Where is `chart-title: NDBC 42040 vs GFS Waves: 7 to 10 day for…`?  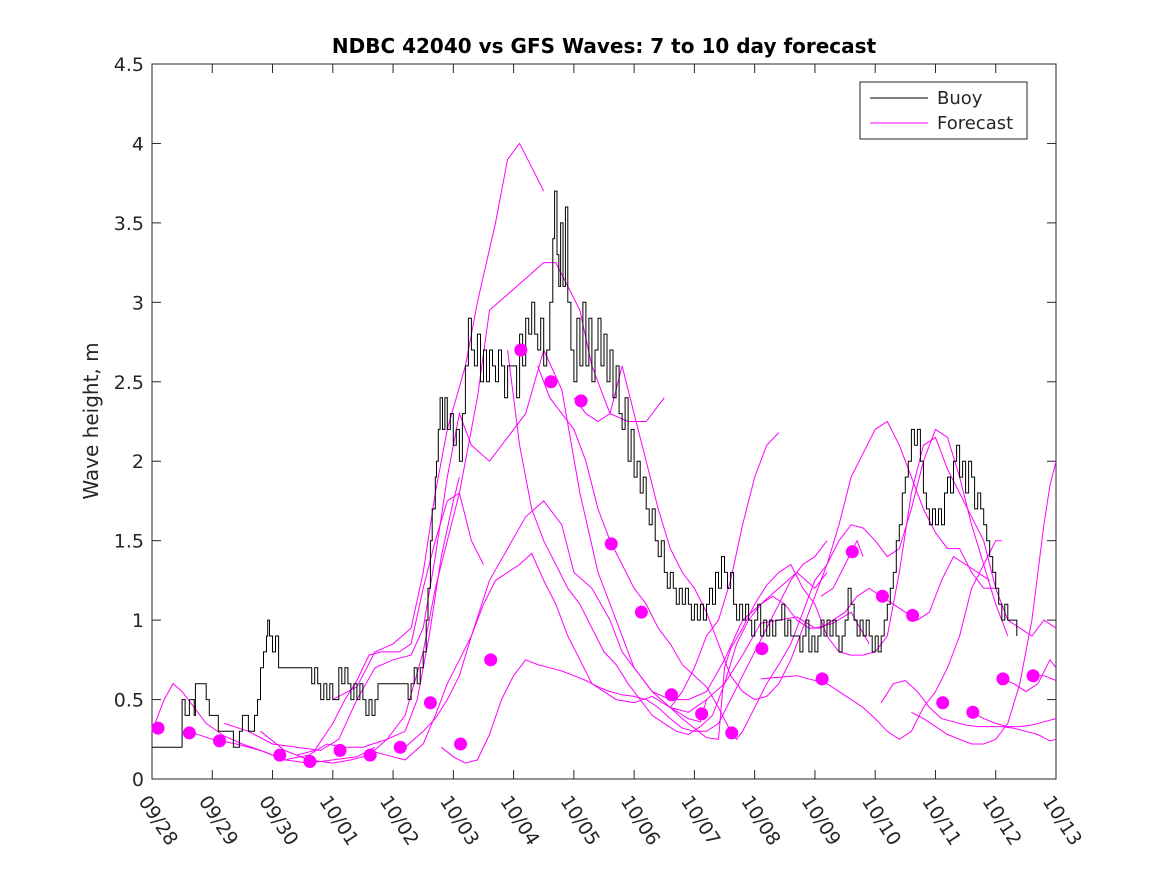 chart-title: NDBC 42040 vs GFS Waves: 7 to 10 day for… is located at coordinates (604, 46).